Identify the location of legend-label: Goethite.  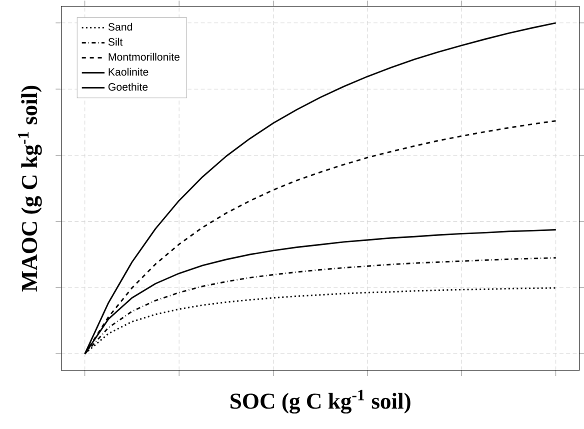
(128, 86).